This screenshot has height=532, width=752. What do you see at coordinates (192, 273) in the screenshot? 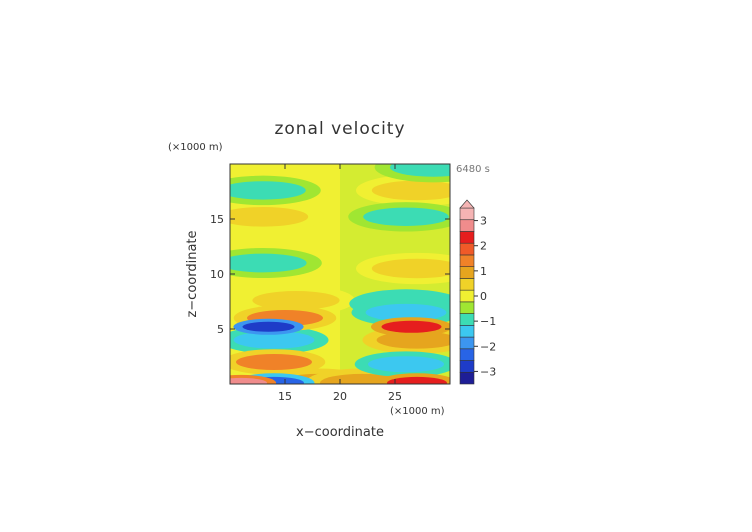
I see `y-axis-label: z−coordinate` at bounding box center [192, 273].